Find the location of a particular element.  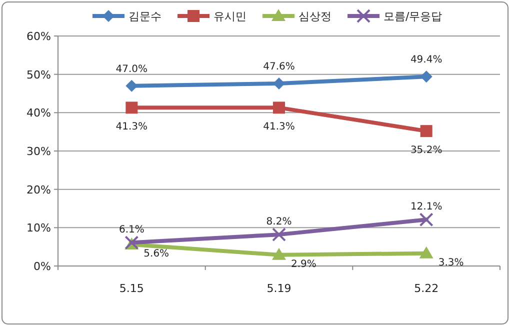

data-label: 8.2% is located at coordinates (279, 222).